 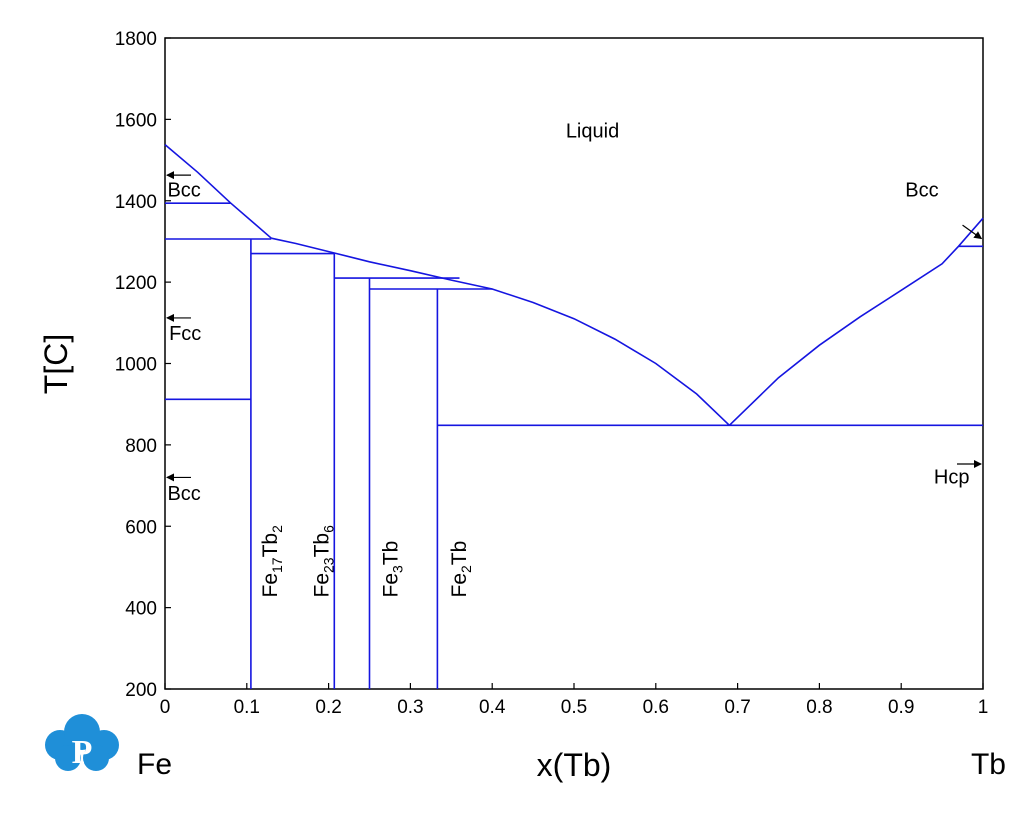 I want to click on y-tick-label: 800, so click(x=141, y=446).